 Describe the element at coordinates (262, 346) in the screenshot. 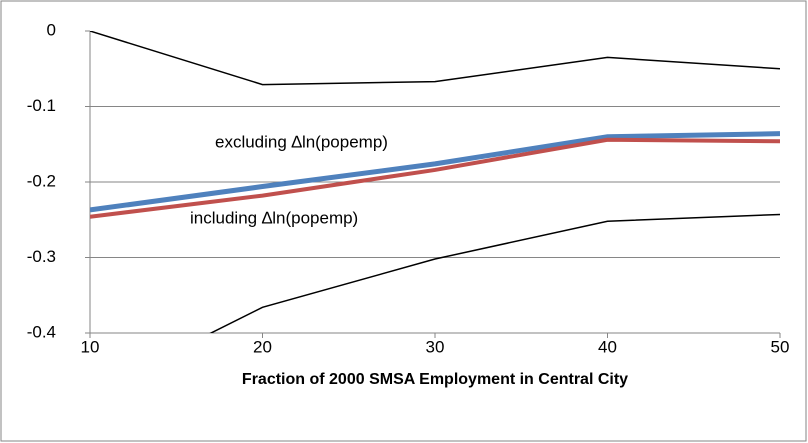

I see `x-tick-label: 20` at that location.